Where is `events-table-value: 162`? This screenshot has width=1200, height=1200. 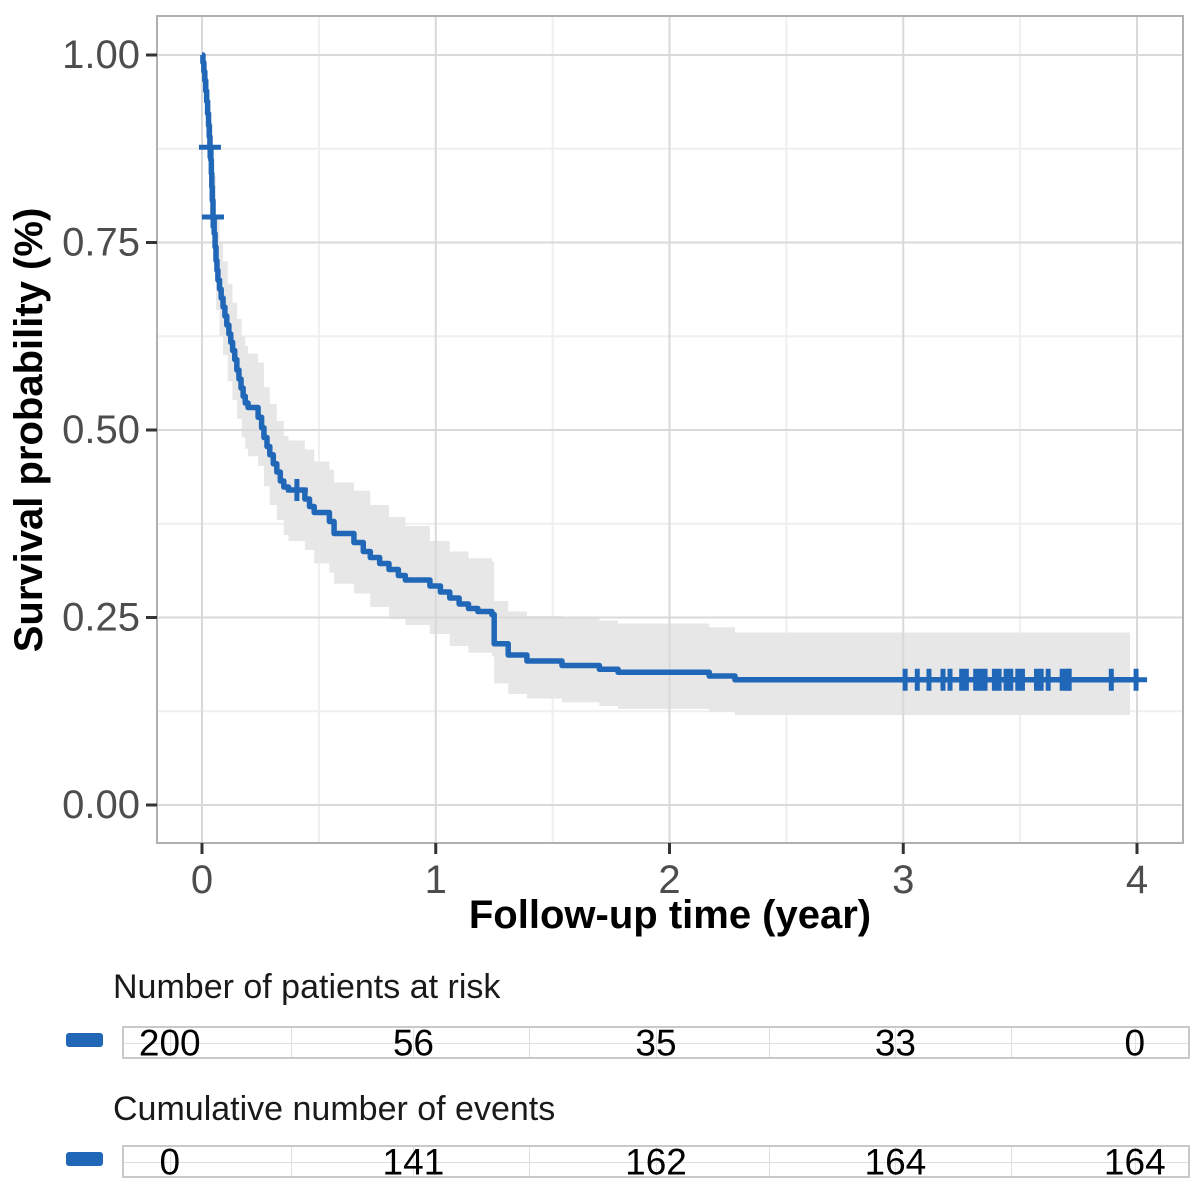 events-table-value: 162 is located at coordinates (656, 1161).